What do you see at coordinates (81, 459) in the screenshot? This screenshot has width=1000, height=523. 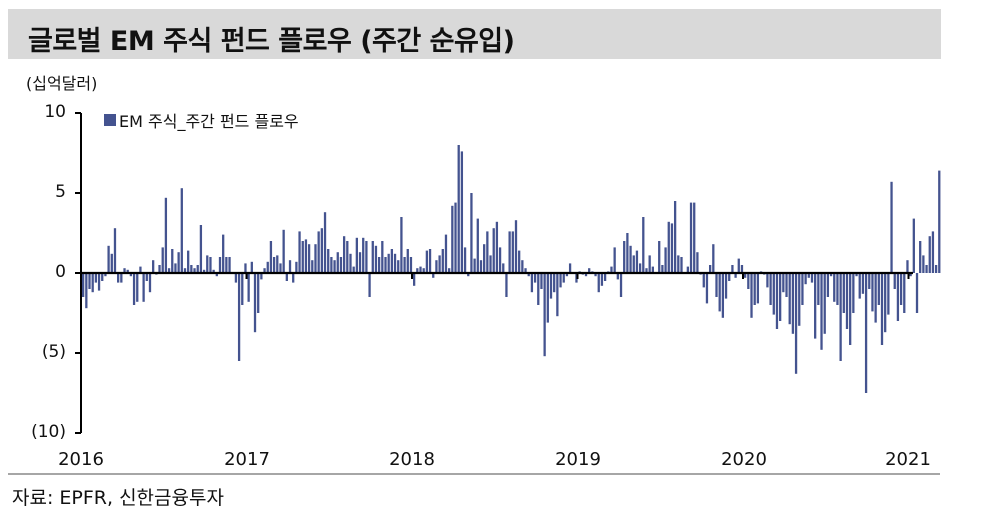 I see `x-tick-label: 2016` at bounding box center [81, 459].